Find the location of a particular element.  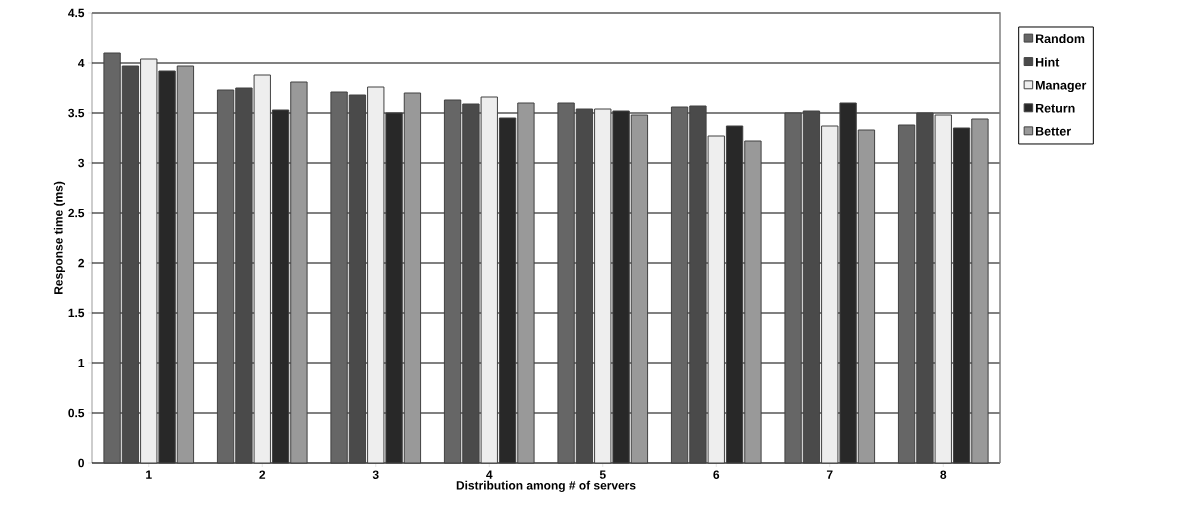

x-tick-label: 5 is located at coordinates (602, 474).